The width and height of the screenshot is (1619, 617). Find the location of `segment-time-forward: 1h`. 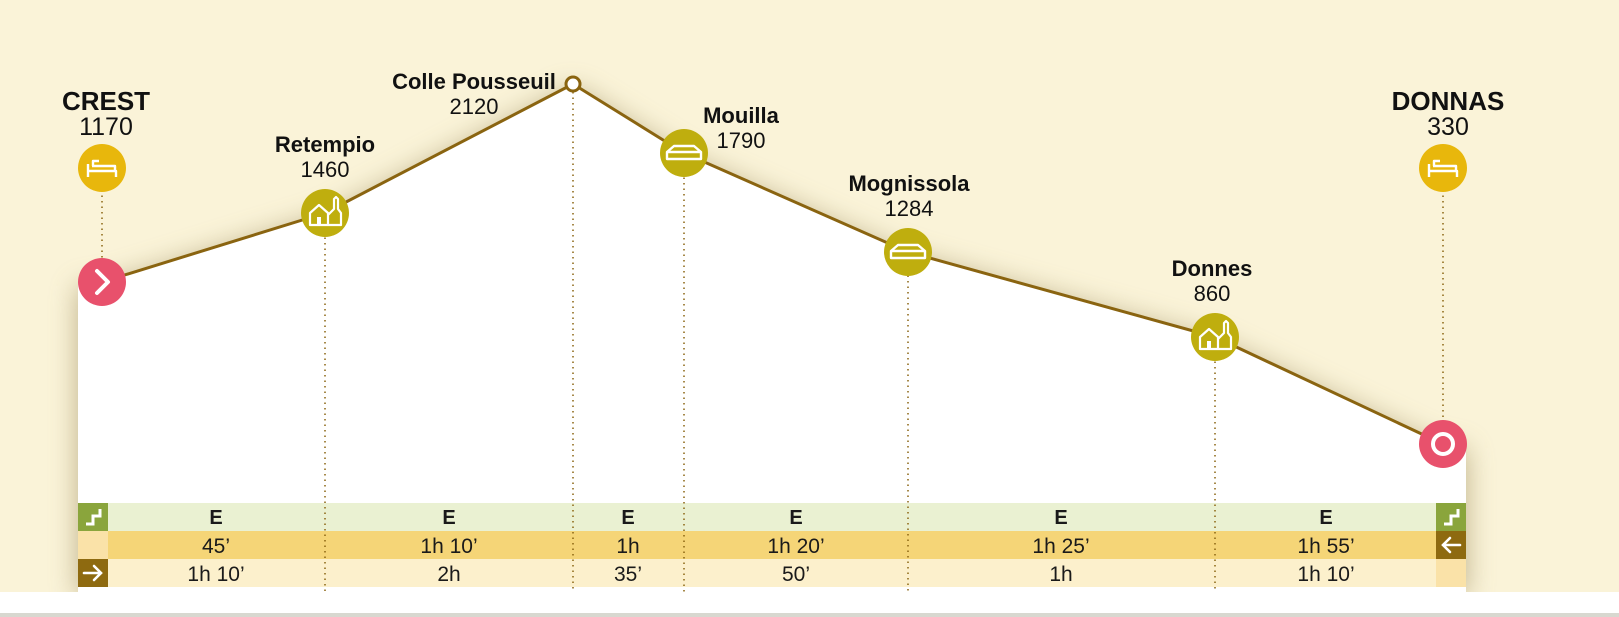

segment-time-forward: 1h is located at coordinates (627, 546).